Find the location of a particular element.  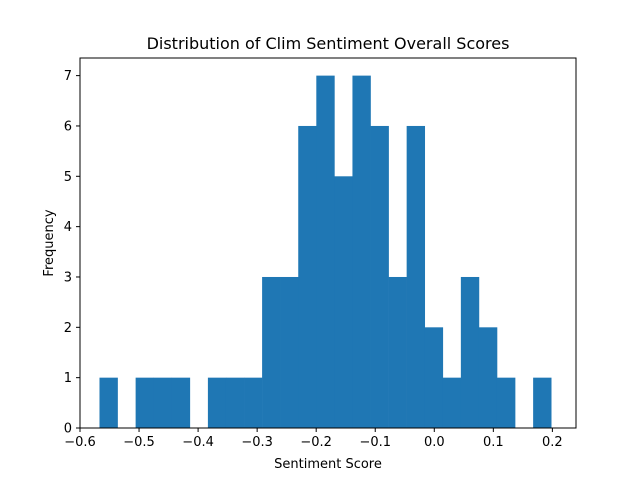

x-tick-label: −0.3 is located at coordinates (257, 442).